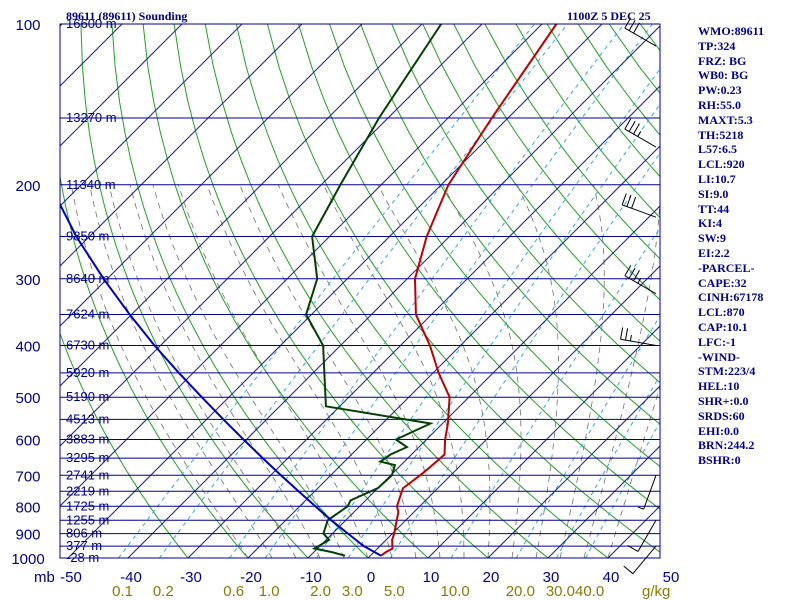  Describe the element at coordinates (87, 345) in the screenshot. I see `height-label: 6730 m` at that location.